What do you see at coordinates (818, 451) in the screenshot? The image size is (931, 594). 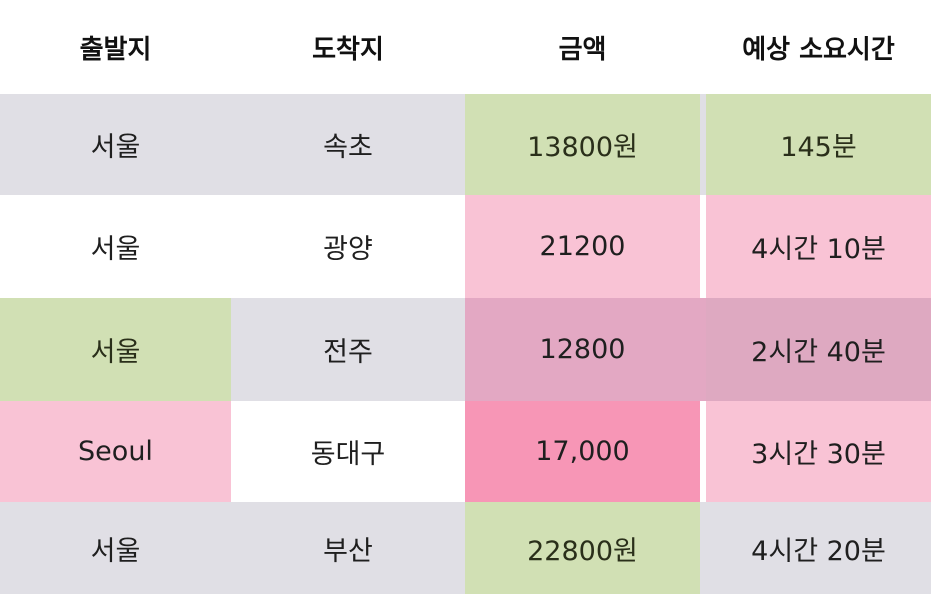 I see `table-cell-duration: 3시간 30분` at bounding box center [818, 451].